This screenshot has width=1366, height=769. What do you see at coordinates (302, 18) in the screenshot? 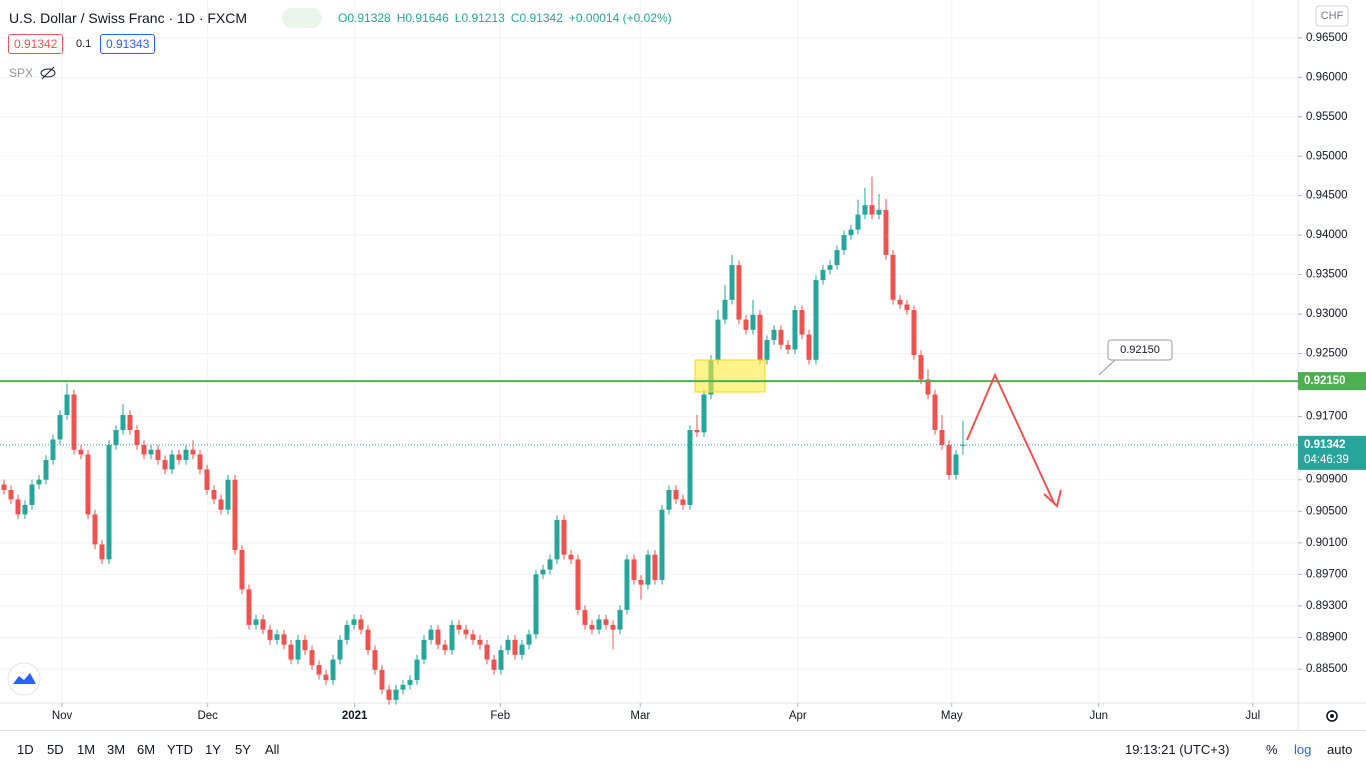
I see `status-badge` at bounding box center [302, 18].